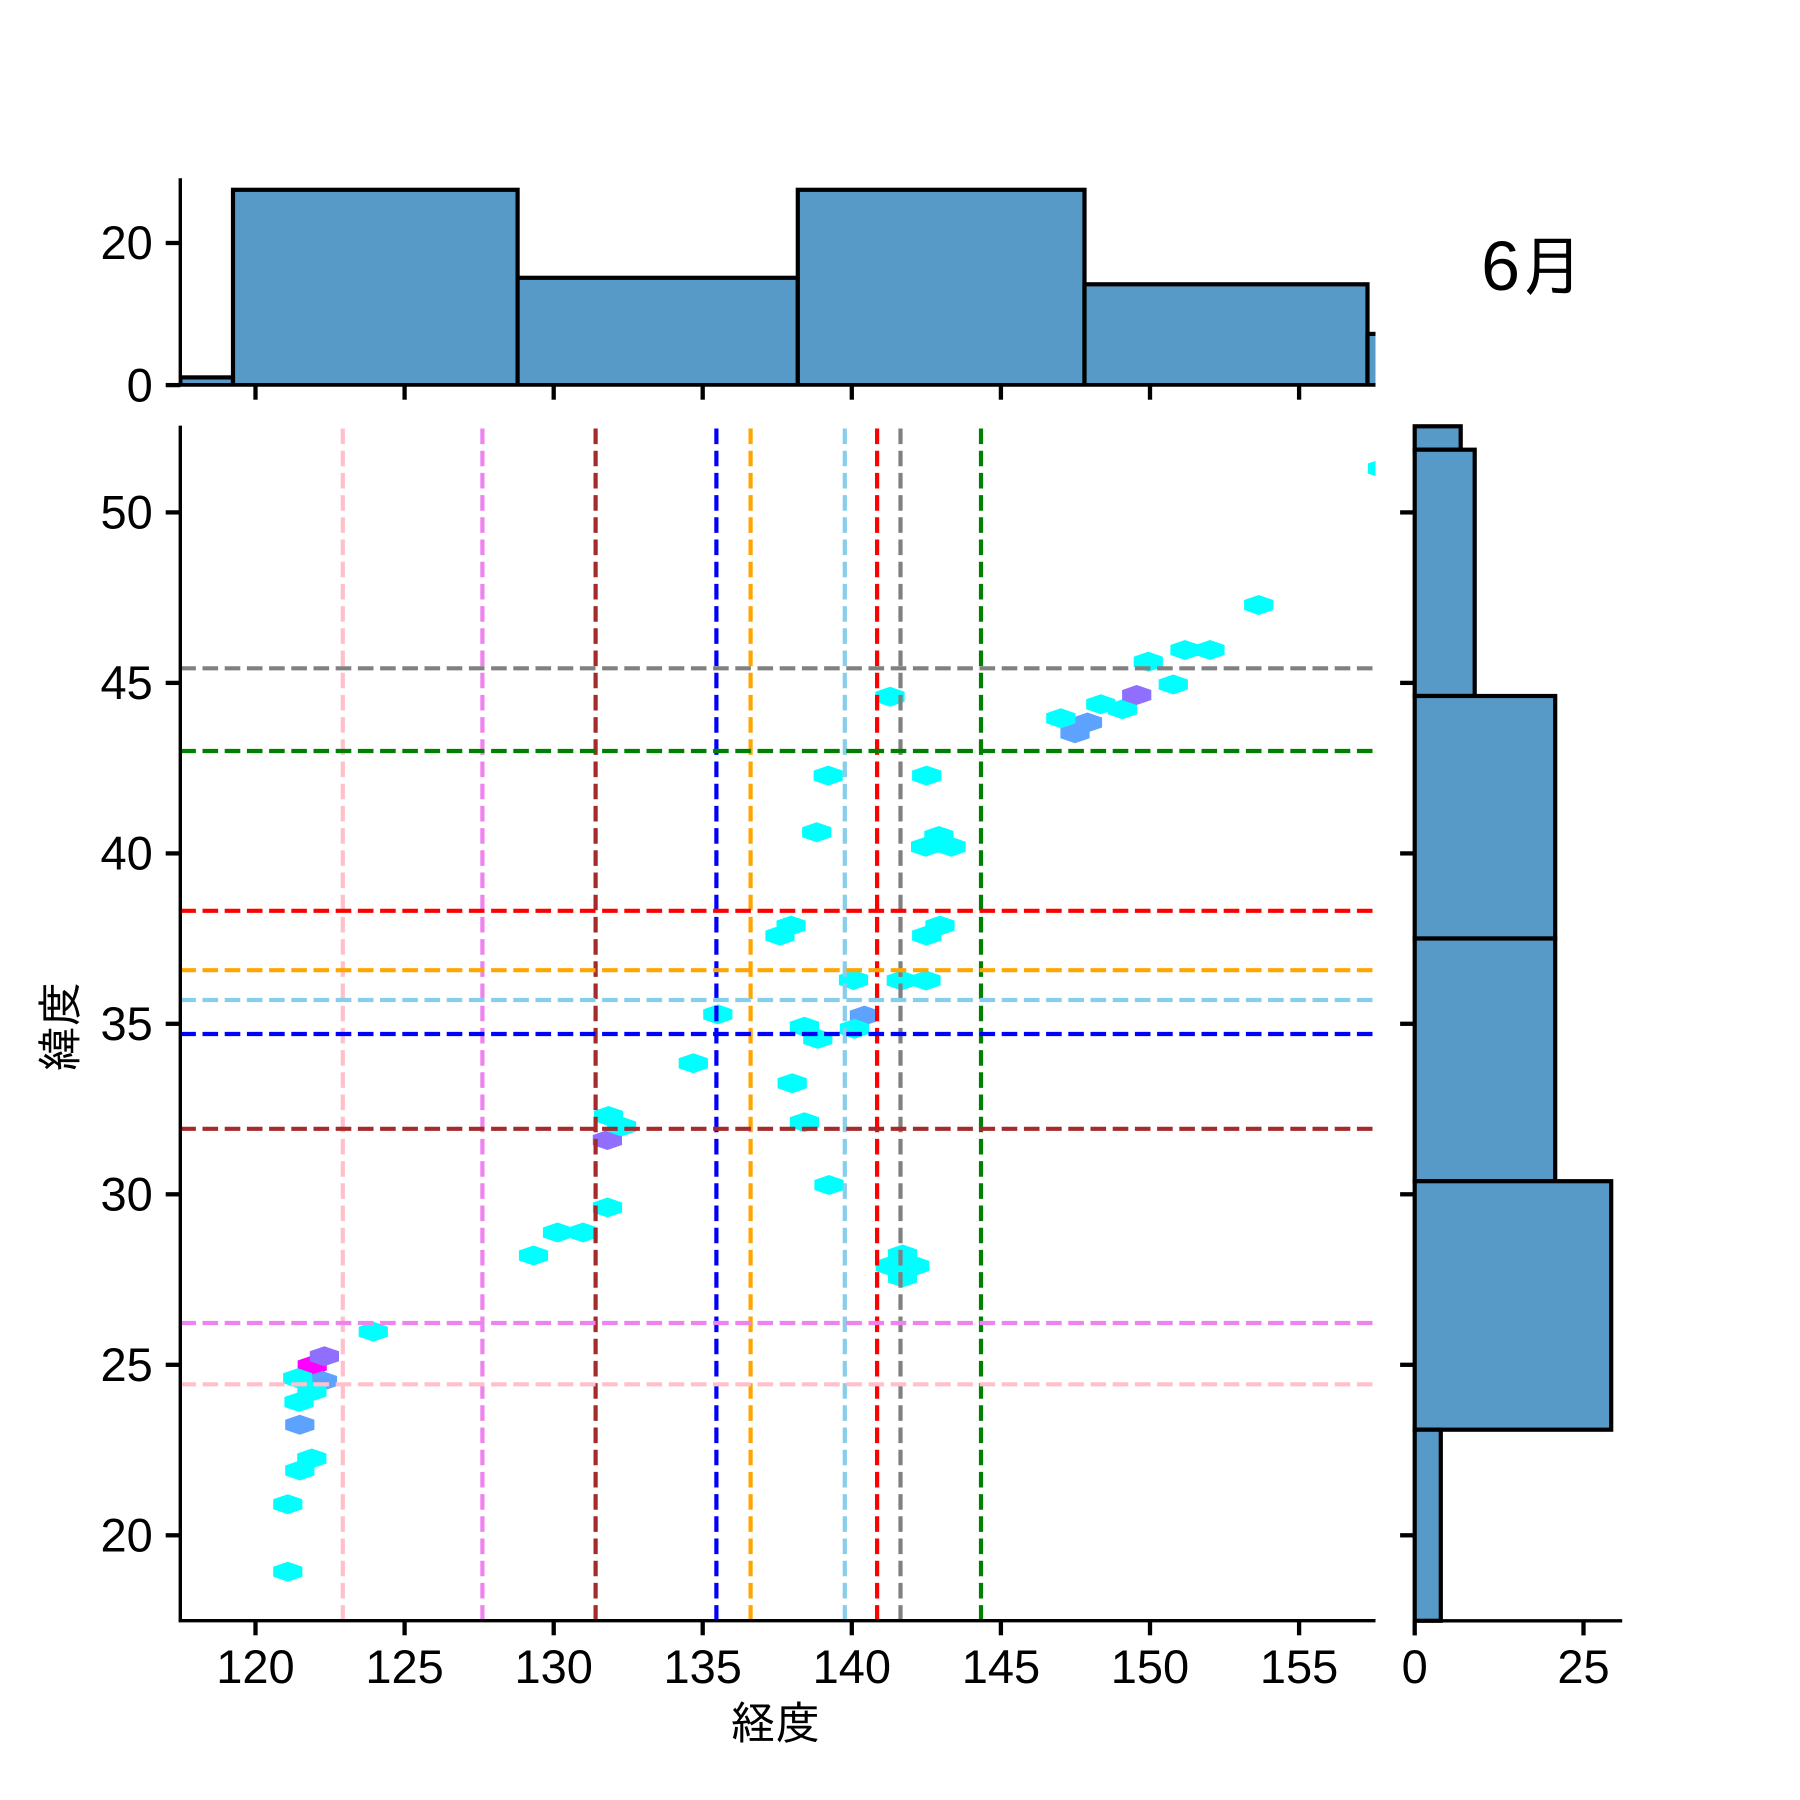 The height and width of the screenshot is (1800, 1800). Describe the element at coordinates (1299, 1666) in the screenshot. I see `svg-text: 155` at that location.